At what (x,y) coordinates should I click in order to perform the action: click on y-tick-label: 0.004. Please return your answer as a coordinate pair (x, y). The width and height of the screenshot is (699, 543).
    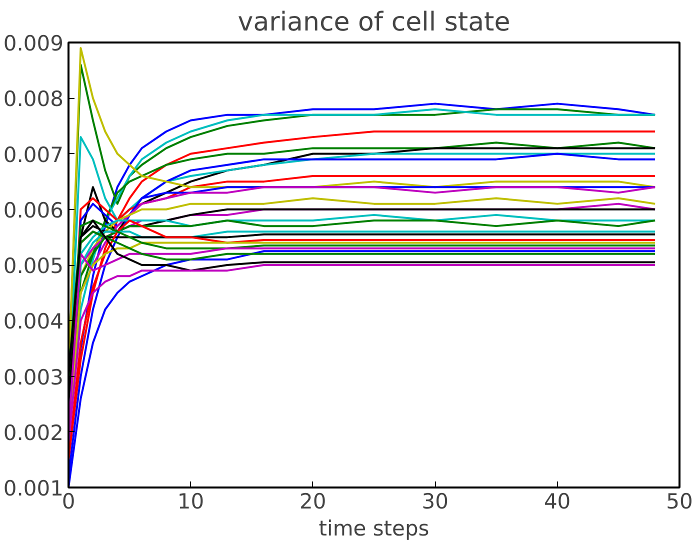
    Looking at the image, I should click on (33, 322).